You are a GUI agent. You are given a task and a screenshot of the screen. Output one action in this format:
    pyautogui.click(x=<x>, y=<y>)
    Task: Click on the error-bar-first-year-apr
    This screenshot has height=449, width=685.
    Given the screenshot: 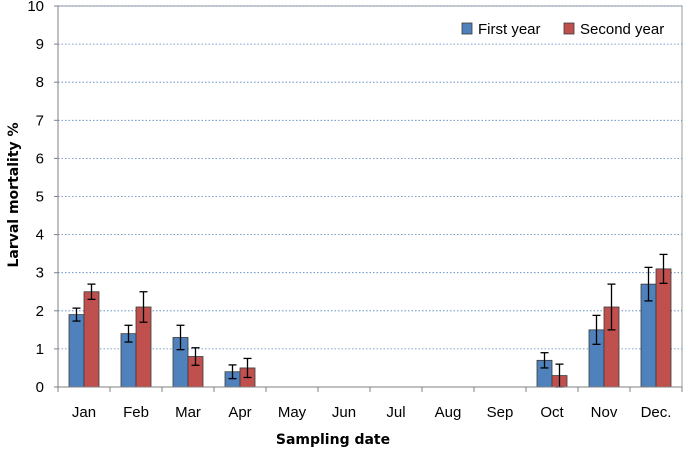 What is the action you would take?
    pyautogui.click(x=232, y=372)
    